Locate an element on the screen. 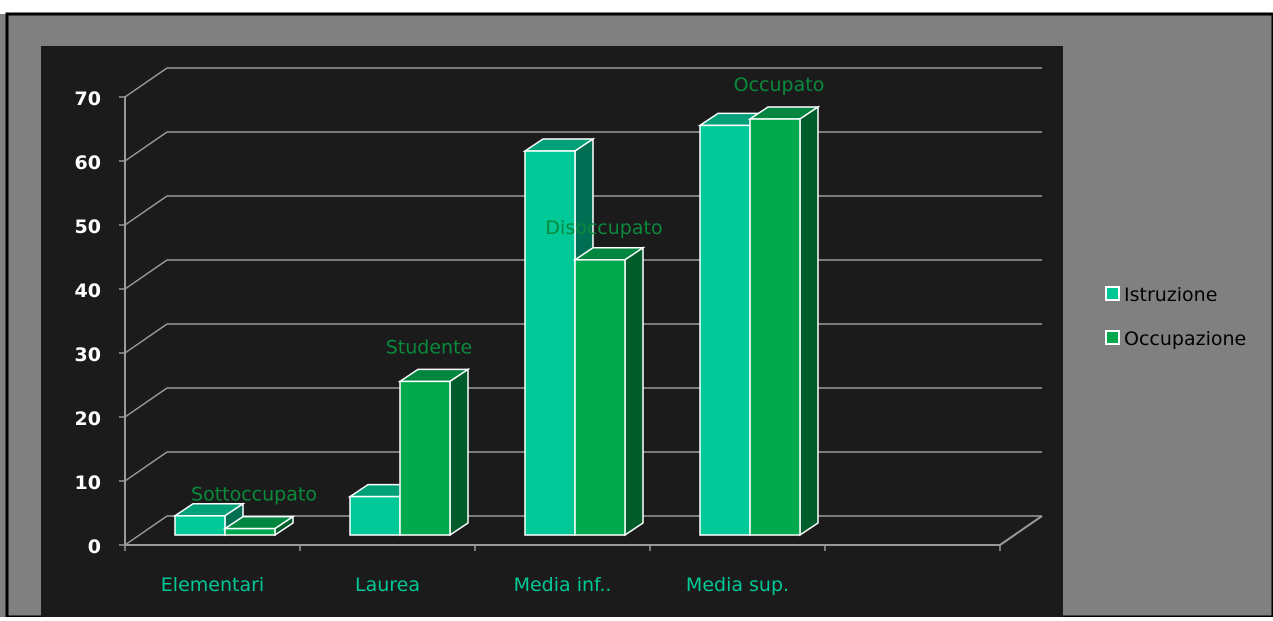 The width and height of the screenshot is (1273, 621). y-tick-label: 40 is located at coordinates (88, 291).